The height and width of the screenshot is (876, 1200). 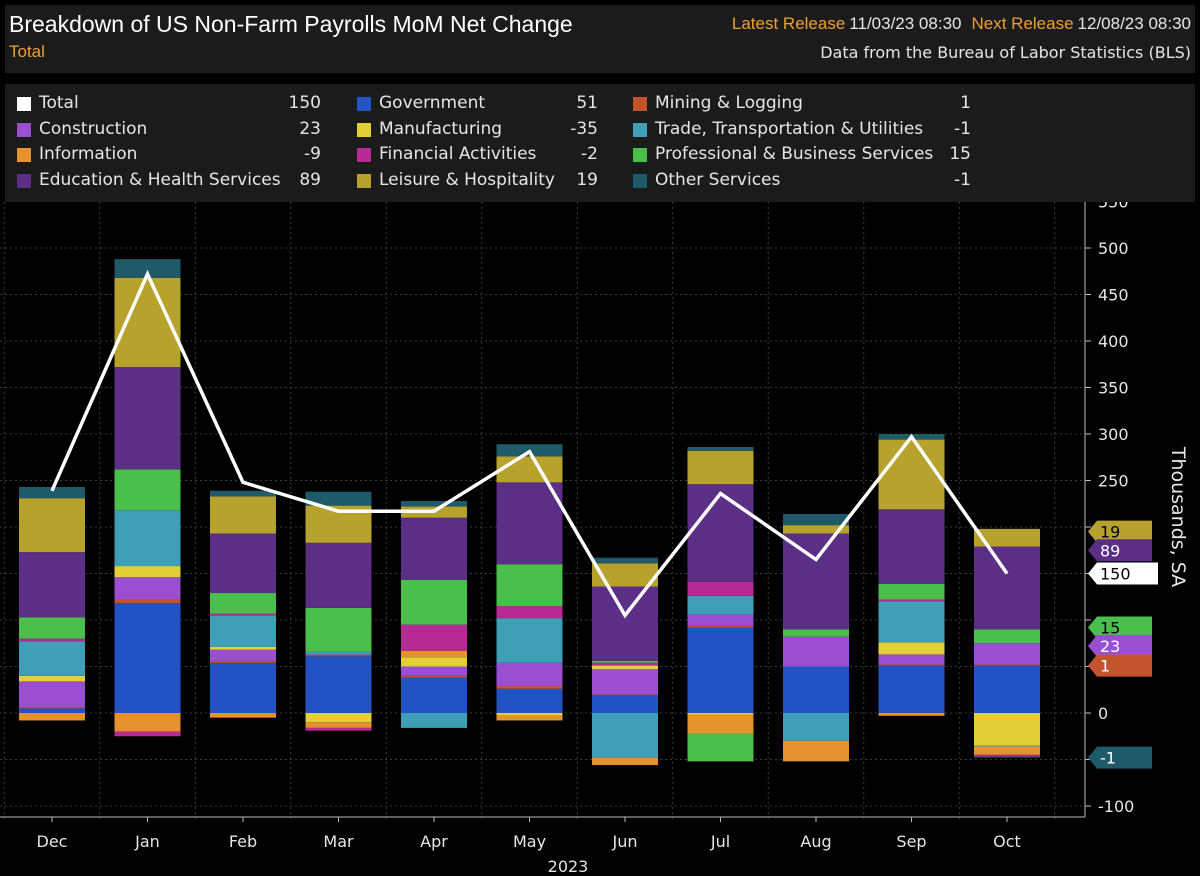 What do you see at coordinates (962, 179) in the screenshot?
I see `legend-value: -1` at bounding box center [962, 179].